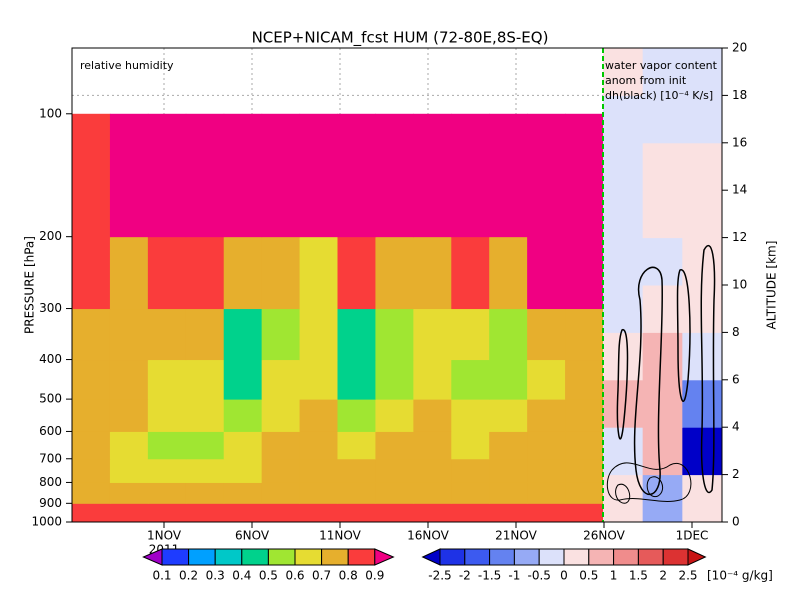 This screenshot has height=600, width=800. What do you see at coordinates (268, 576) in the screenshot?
I see `colorbar-label: 0.5` at bounding box center [268, 576].